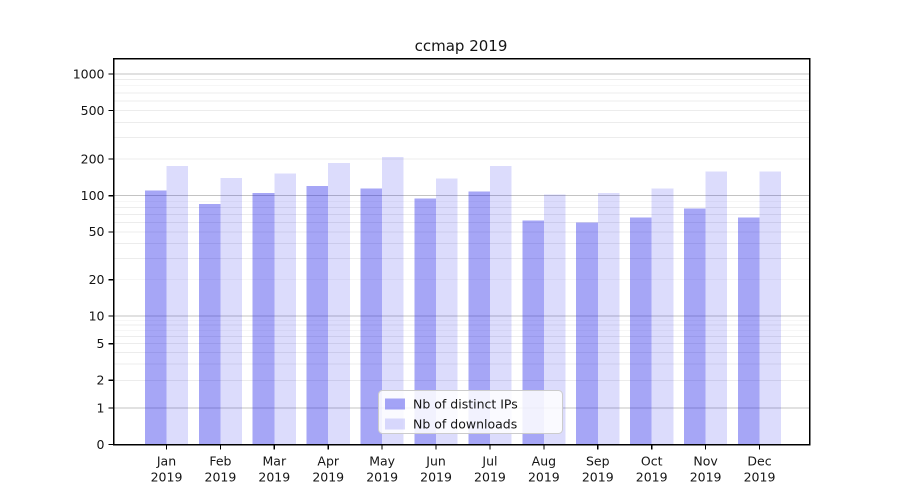 The width and height of the screenshot is (900, 500). What do you see at coordinates (93, 158) in the screenshot?
I see `y-tick-label: 200` at bounding box center [93, 158].